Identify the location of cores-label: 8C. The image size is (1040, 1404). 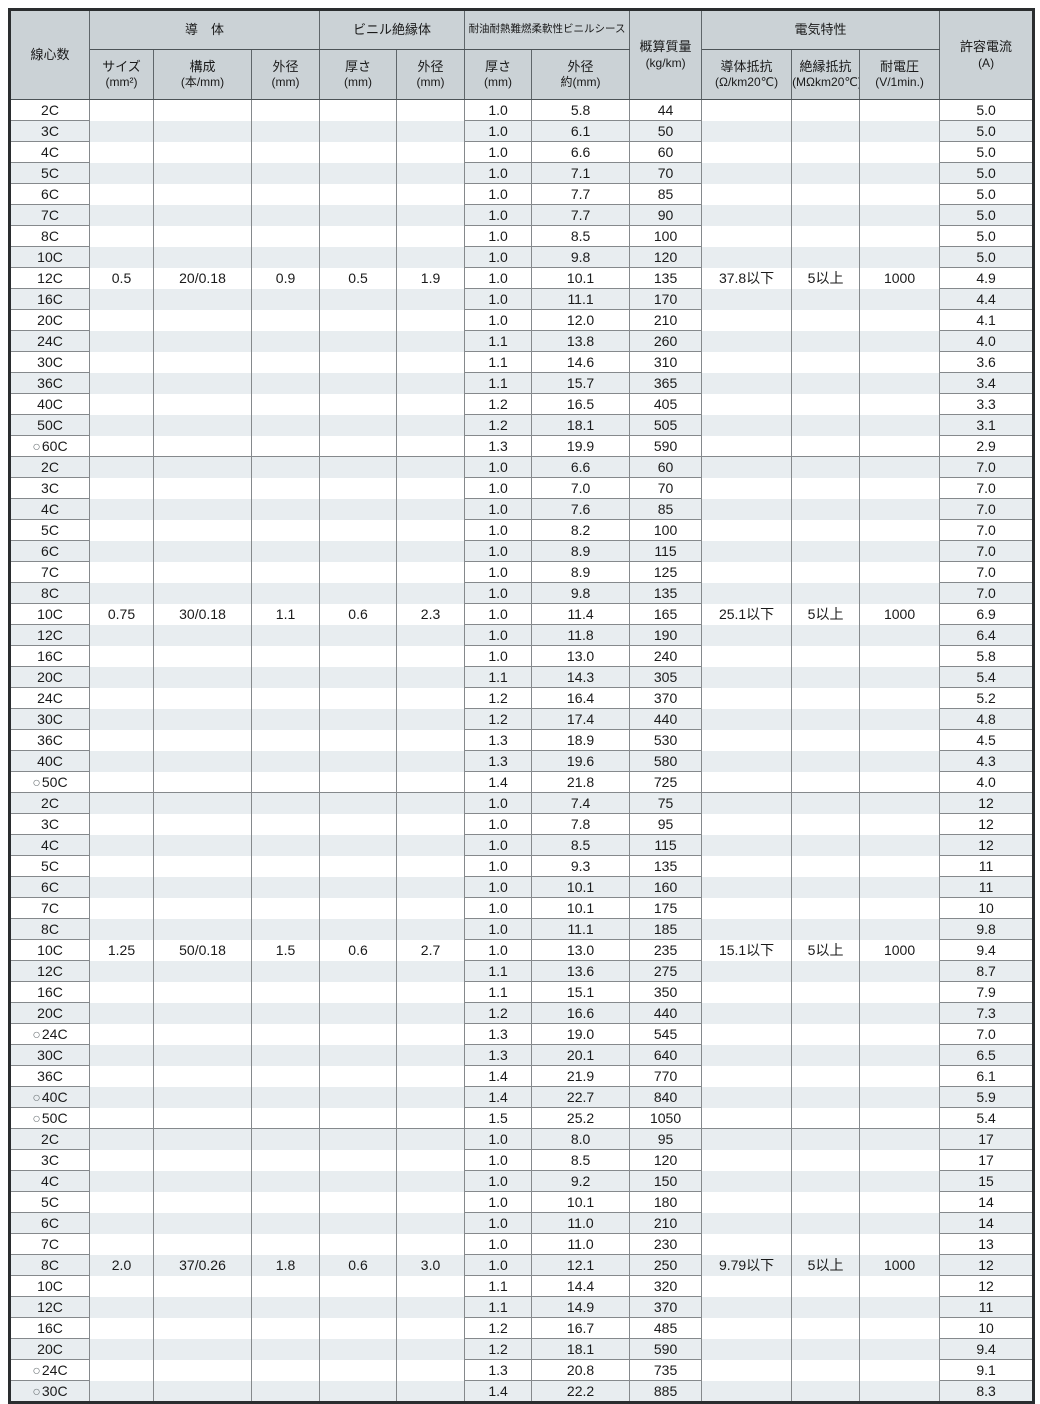
(50, 593).